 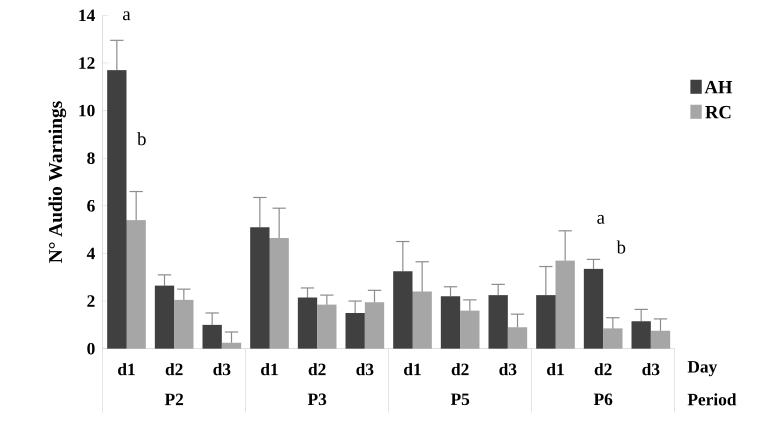 What do you see at coordinates (174, 400) in the screenshot?
I see `text: P2` at bounding box center [174, 400].